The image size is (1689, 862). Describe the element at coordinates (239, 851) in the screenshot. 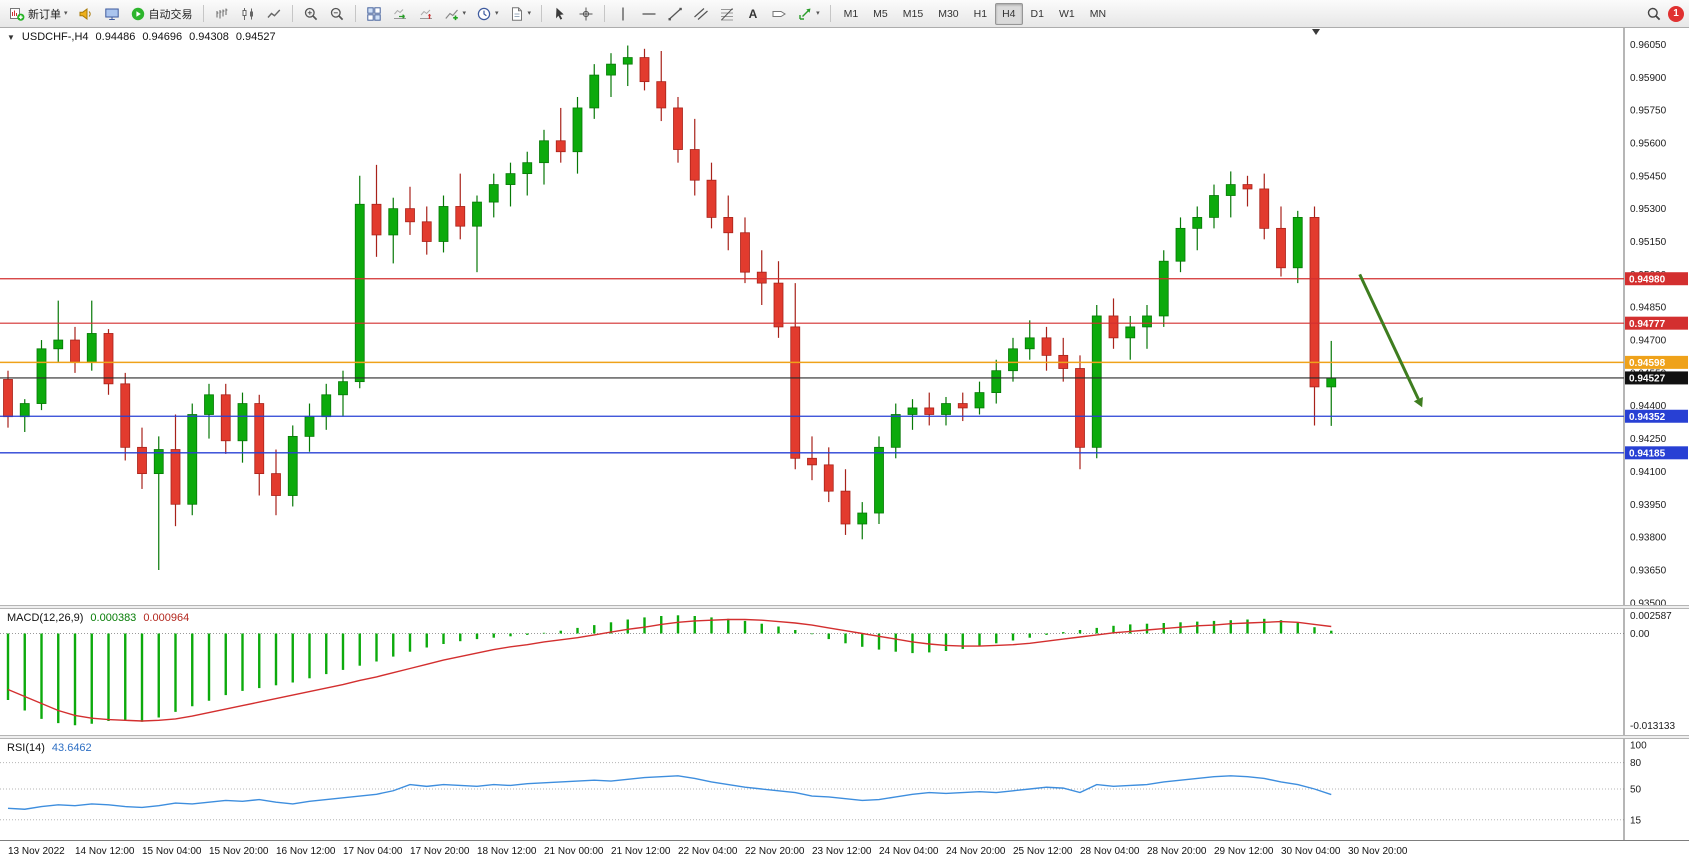

I see `time-axis-label: 15 Nov 20:00` at that location.